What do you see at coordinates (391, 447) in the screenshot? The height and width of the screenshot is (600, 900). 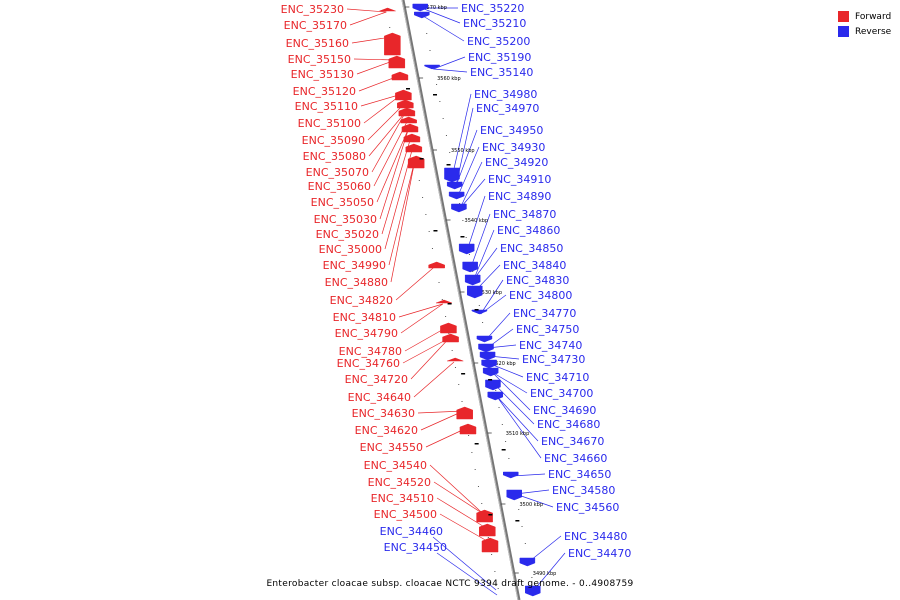 I see `forward-gene-label: ENC_34550` at bounding box center [391, 447].